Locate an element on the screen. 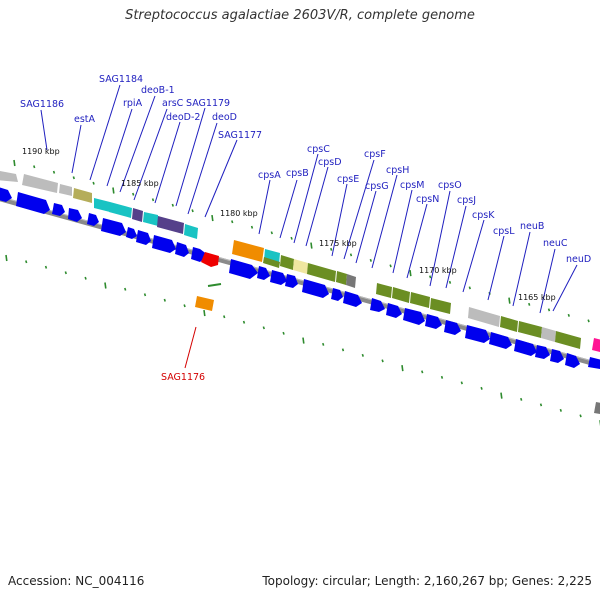 This screenshot has height=600, width=600. gene-label: arsC is located at coordinates (173, 103).